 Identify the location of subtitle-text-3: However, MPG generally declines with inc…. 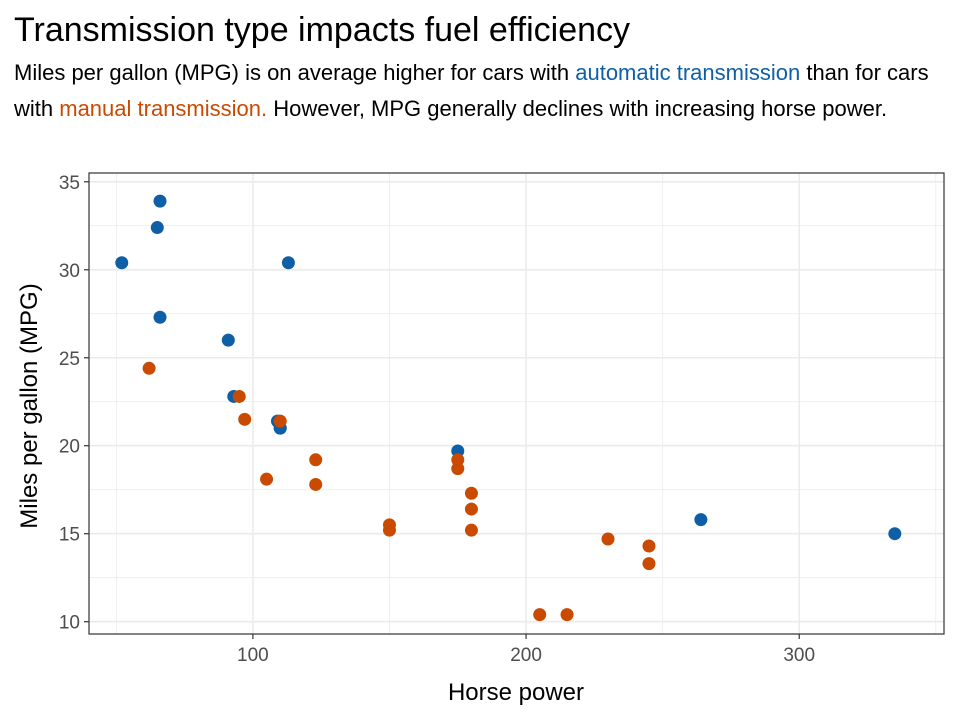
(577, 108).